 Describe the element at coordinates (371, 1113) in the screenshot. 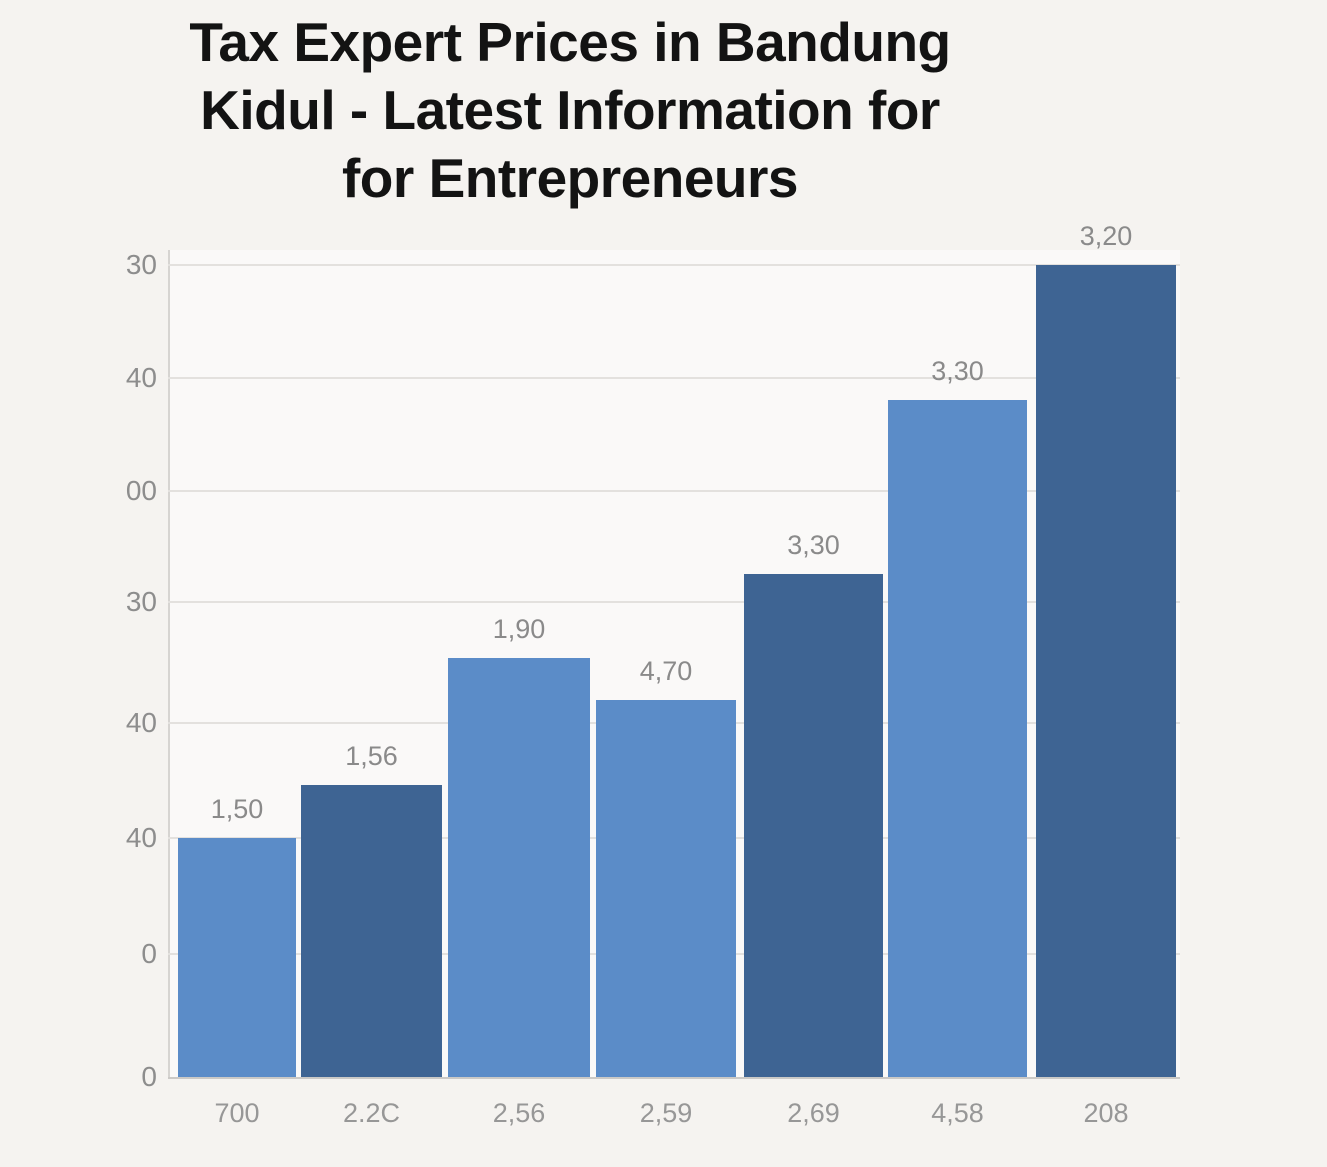

I see `x-axis-tick-label: 2.2C` at that location.